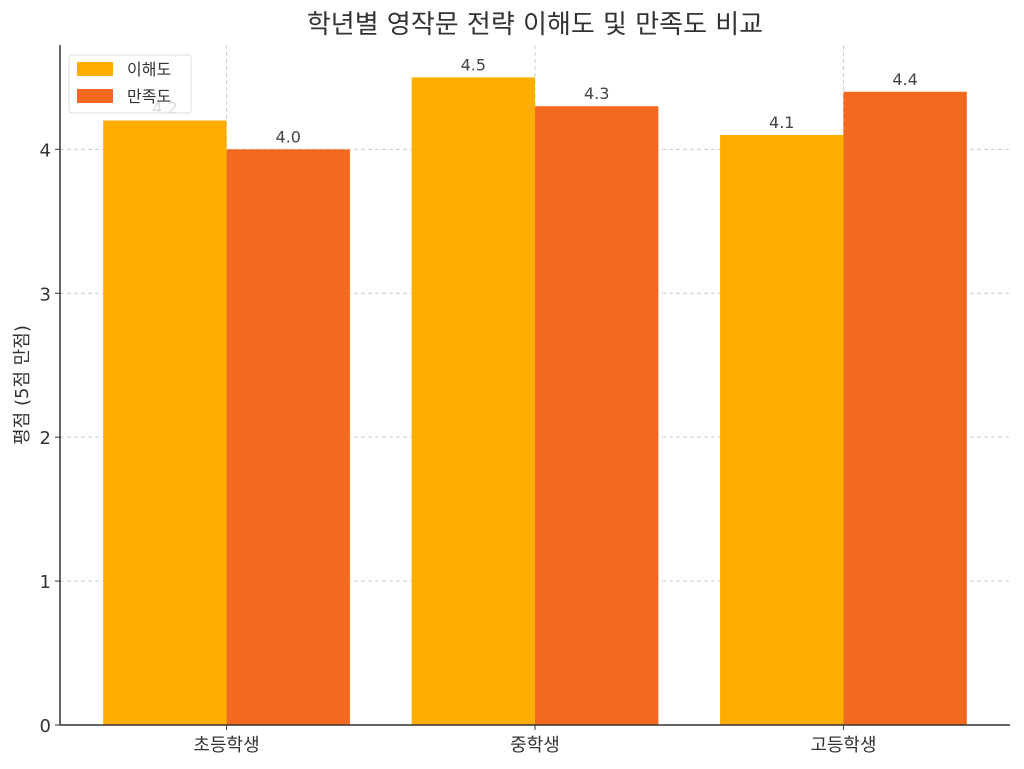 The width and height of the screenshot is (1024, 769). What do you see at coordinates (843, 745) in the screenshot?
I see `x-tick-label: 고등학생` at bounding box center [843, 745].